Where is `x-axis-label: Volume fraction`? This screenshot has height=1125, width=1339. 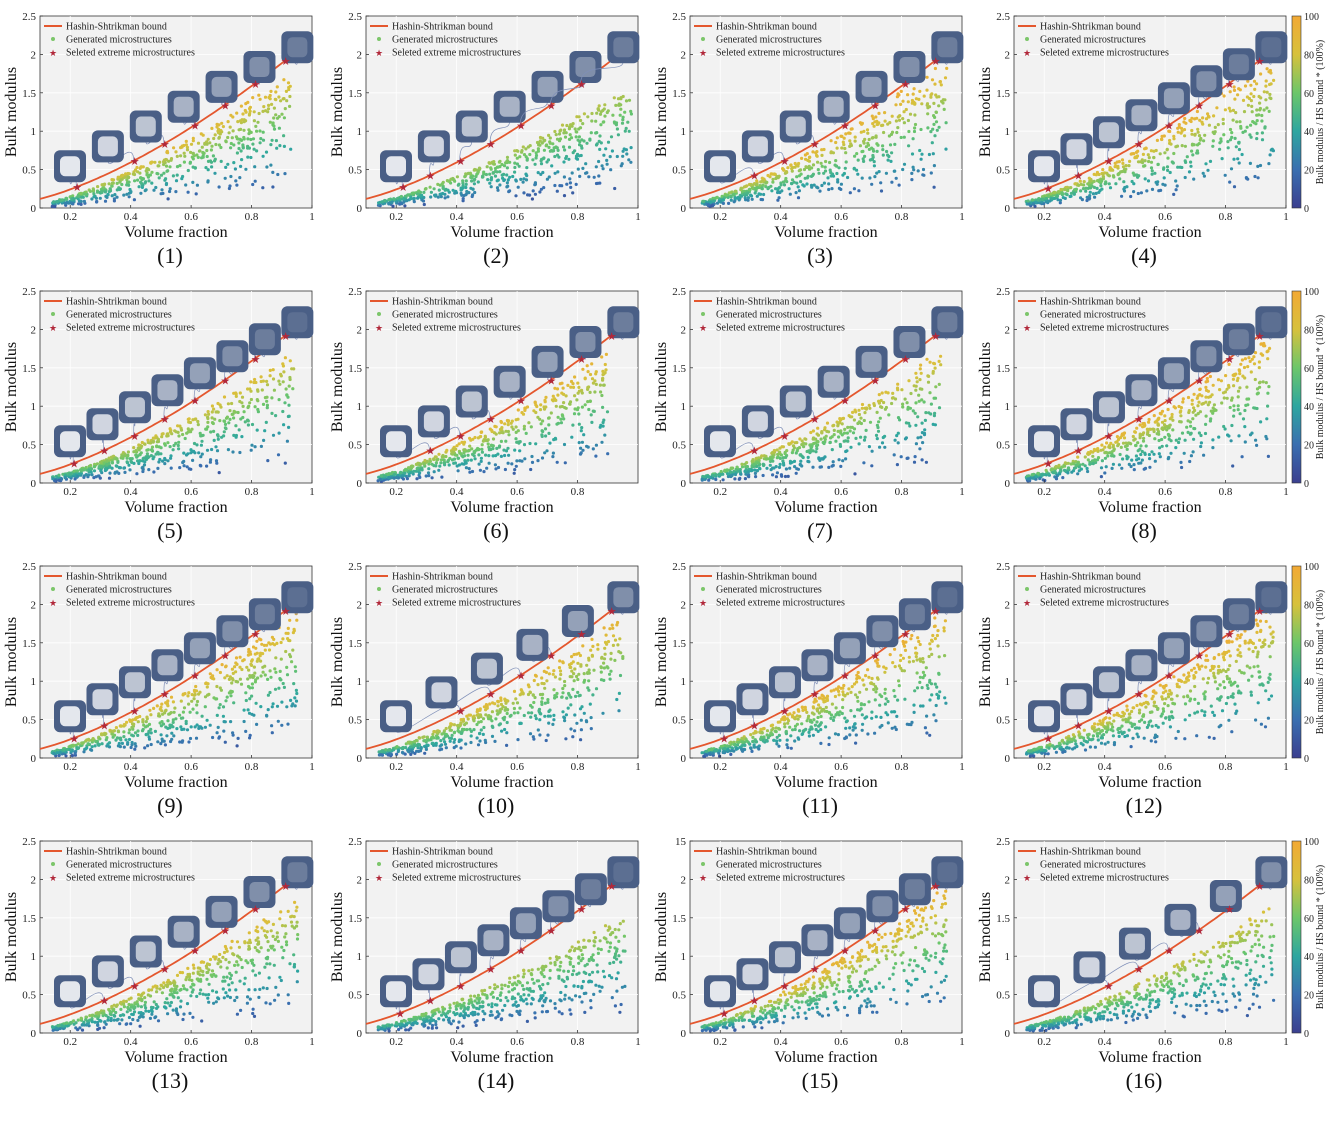
x-axis-label: Volume fraction is located at coordinates (501, 507).